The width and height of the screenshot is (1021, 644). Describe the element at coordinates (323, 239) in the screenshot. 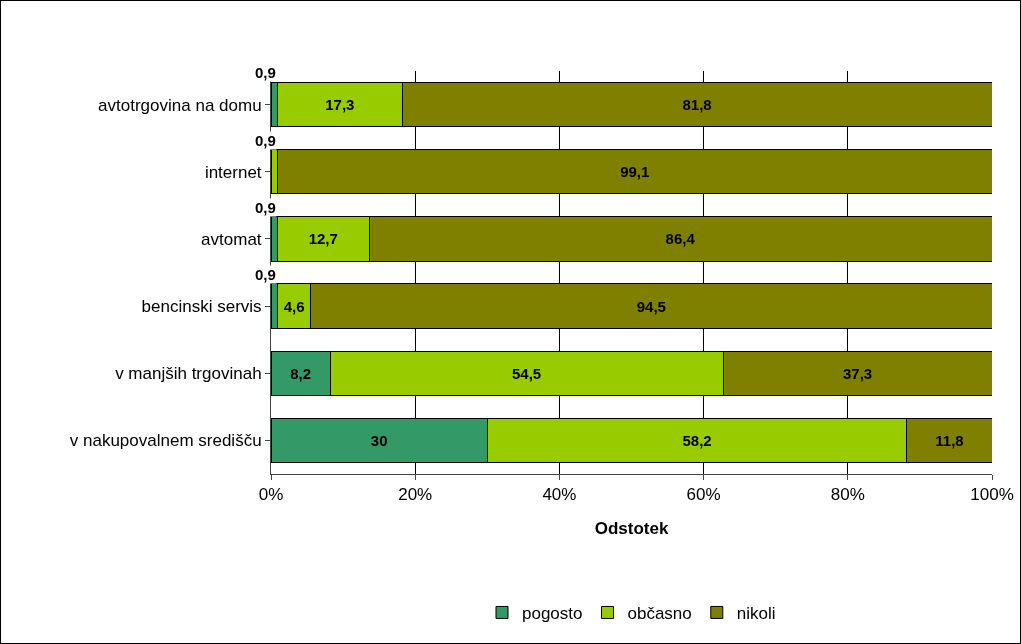

I see `data-label: 12,7` at that location.